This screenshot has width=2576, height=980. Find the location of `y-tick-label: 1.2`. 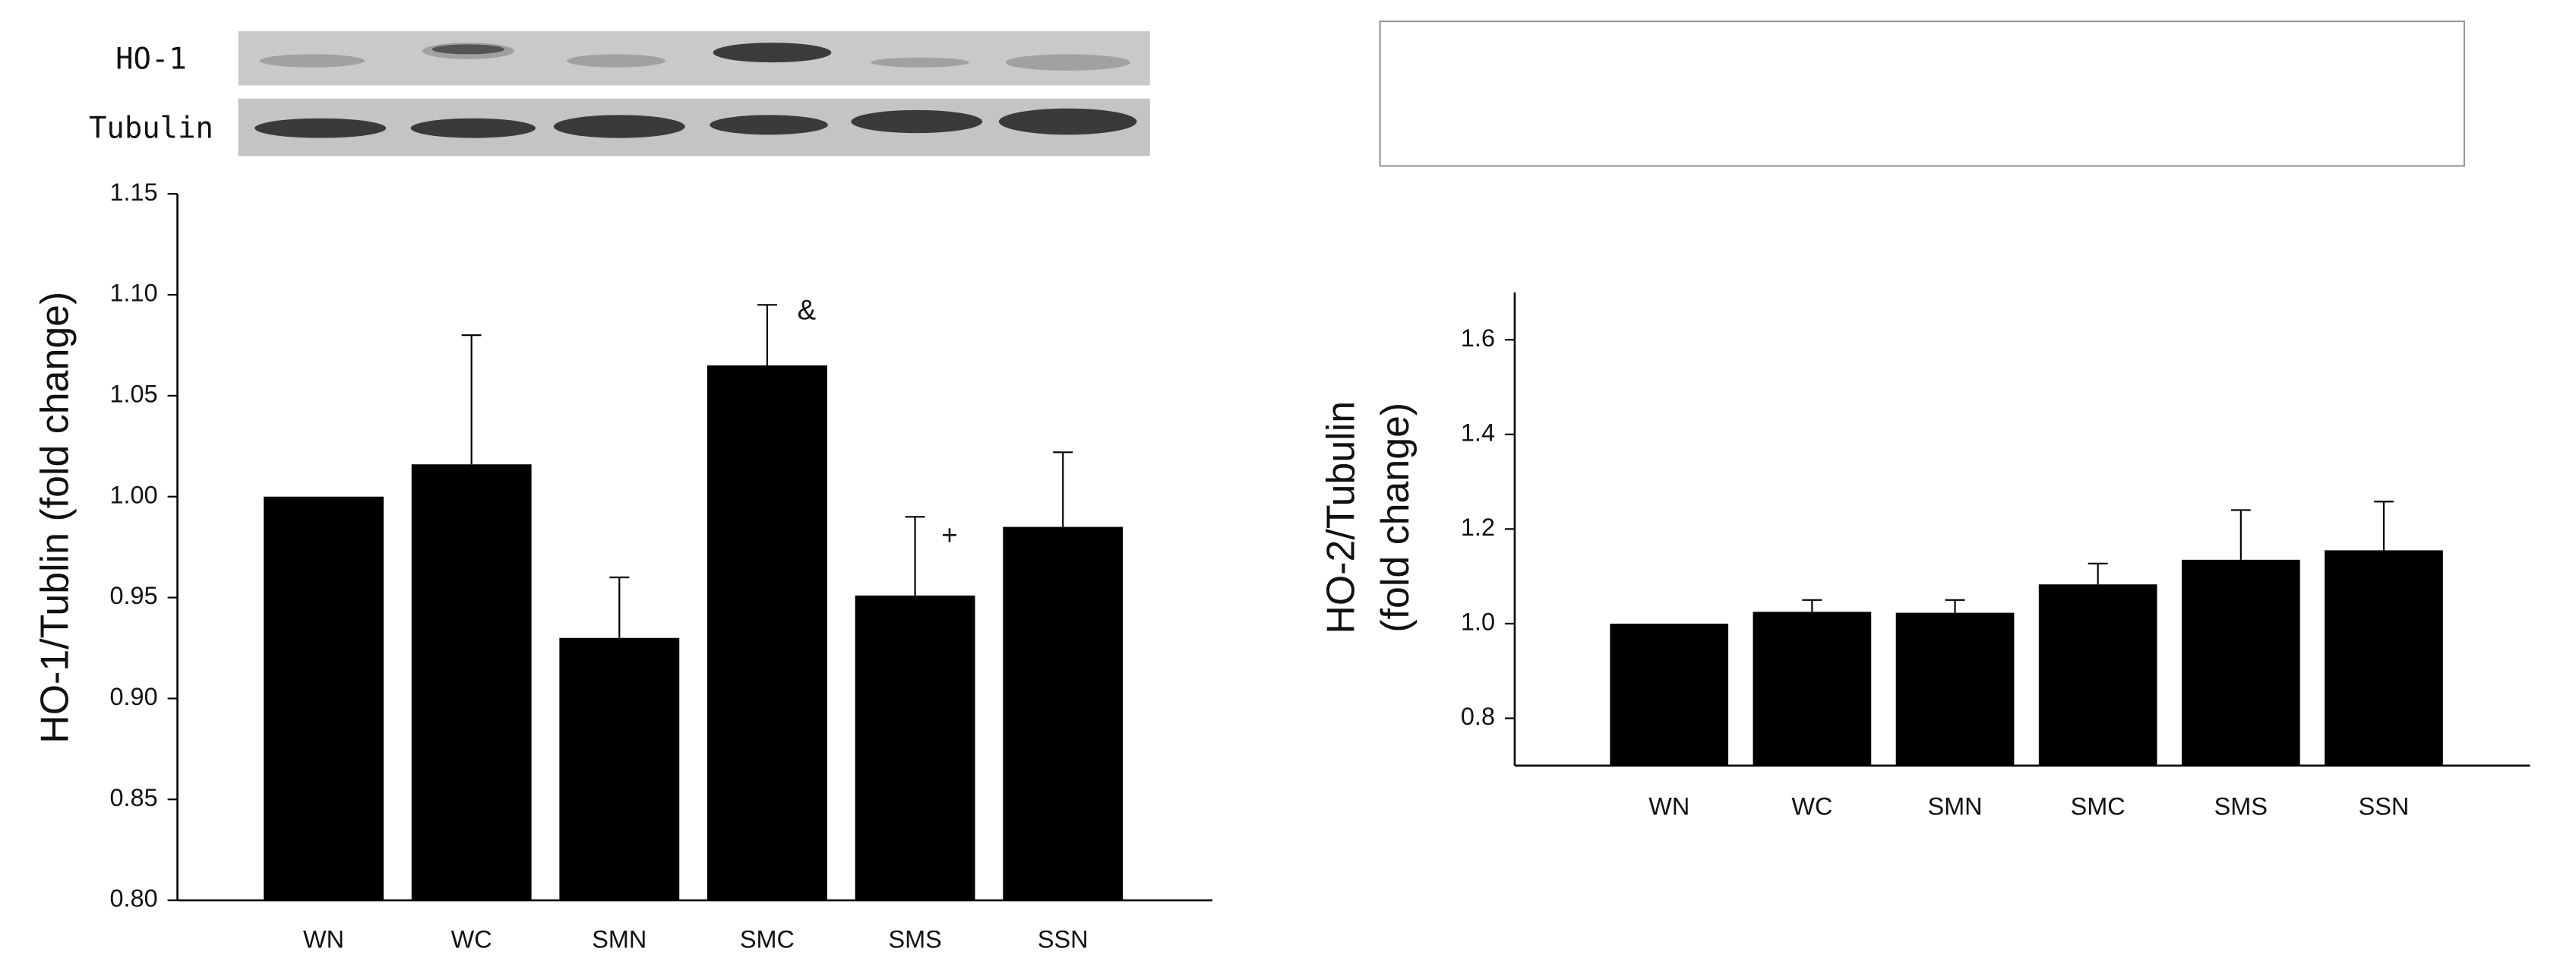

y-tick-label: 1.2 is located at coordinates (1478, 527).